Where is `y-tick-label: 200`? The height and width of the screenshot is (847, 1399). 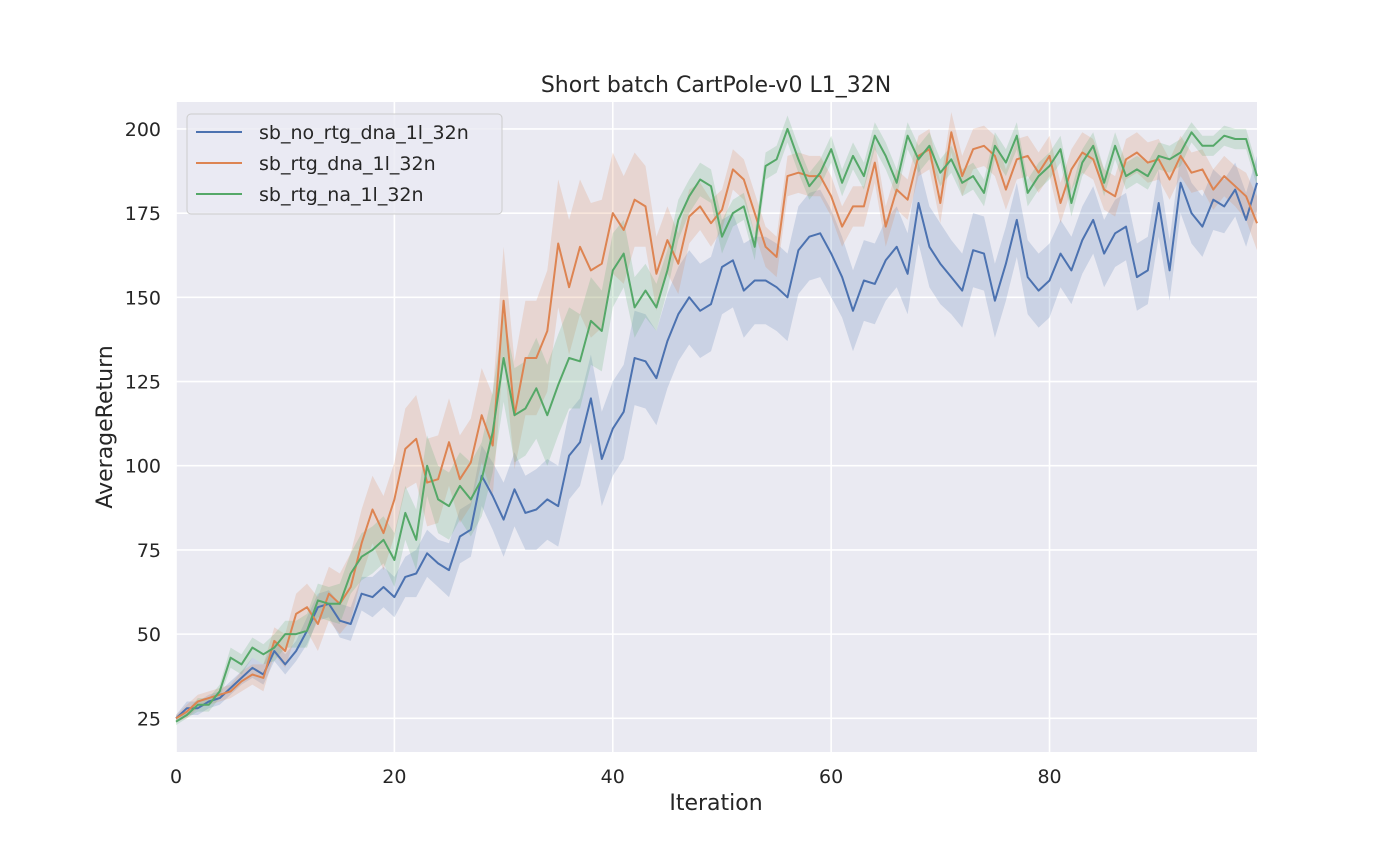
y-tick-label: 200 is located at coordinates (143, 130).